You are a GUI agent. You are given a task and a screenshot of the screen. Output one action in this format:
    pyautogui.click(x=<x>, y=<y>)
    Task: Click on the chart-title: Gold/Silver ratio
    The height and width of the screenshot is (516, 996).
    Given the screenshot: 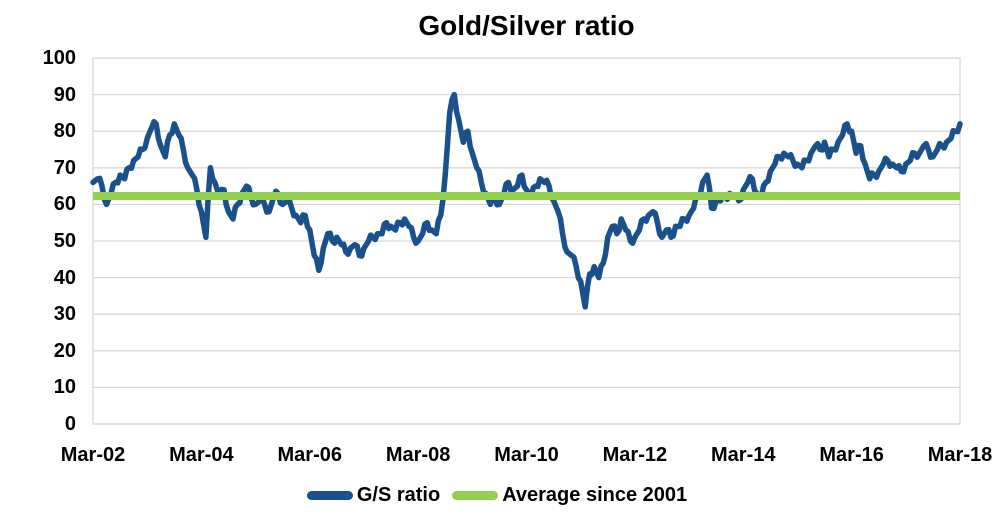 What is the action you would take?
    pyautogui.click(x=526, y=25)
    